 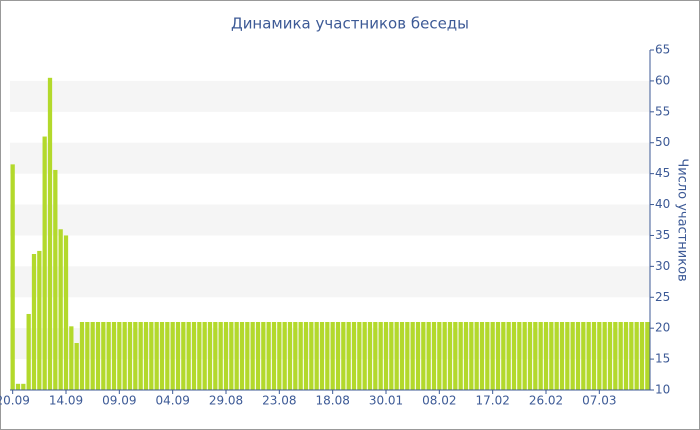 I want to click on y-tick-label: 20, so click(x=662, y=328).